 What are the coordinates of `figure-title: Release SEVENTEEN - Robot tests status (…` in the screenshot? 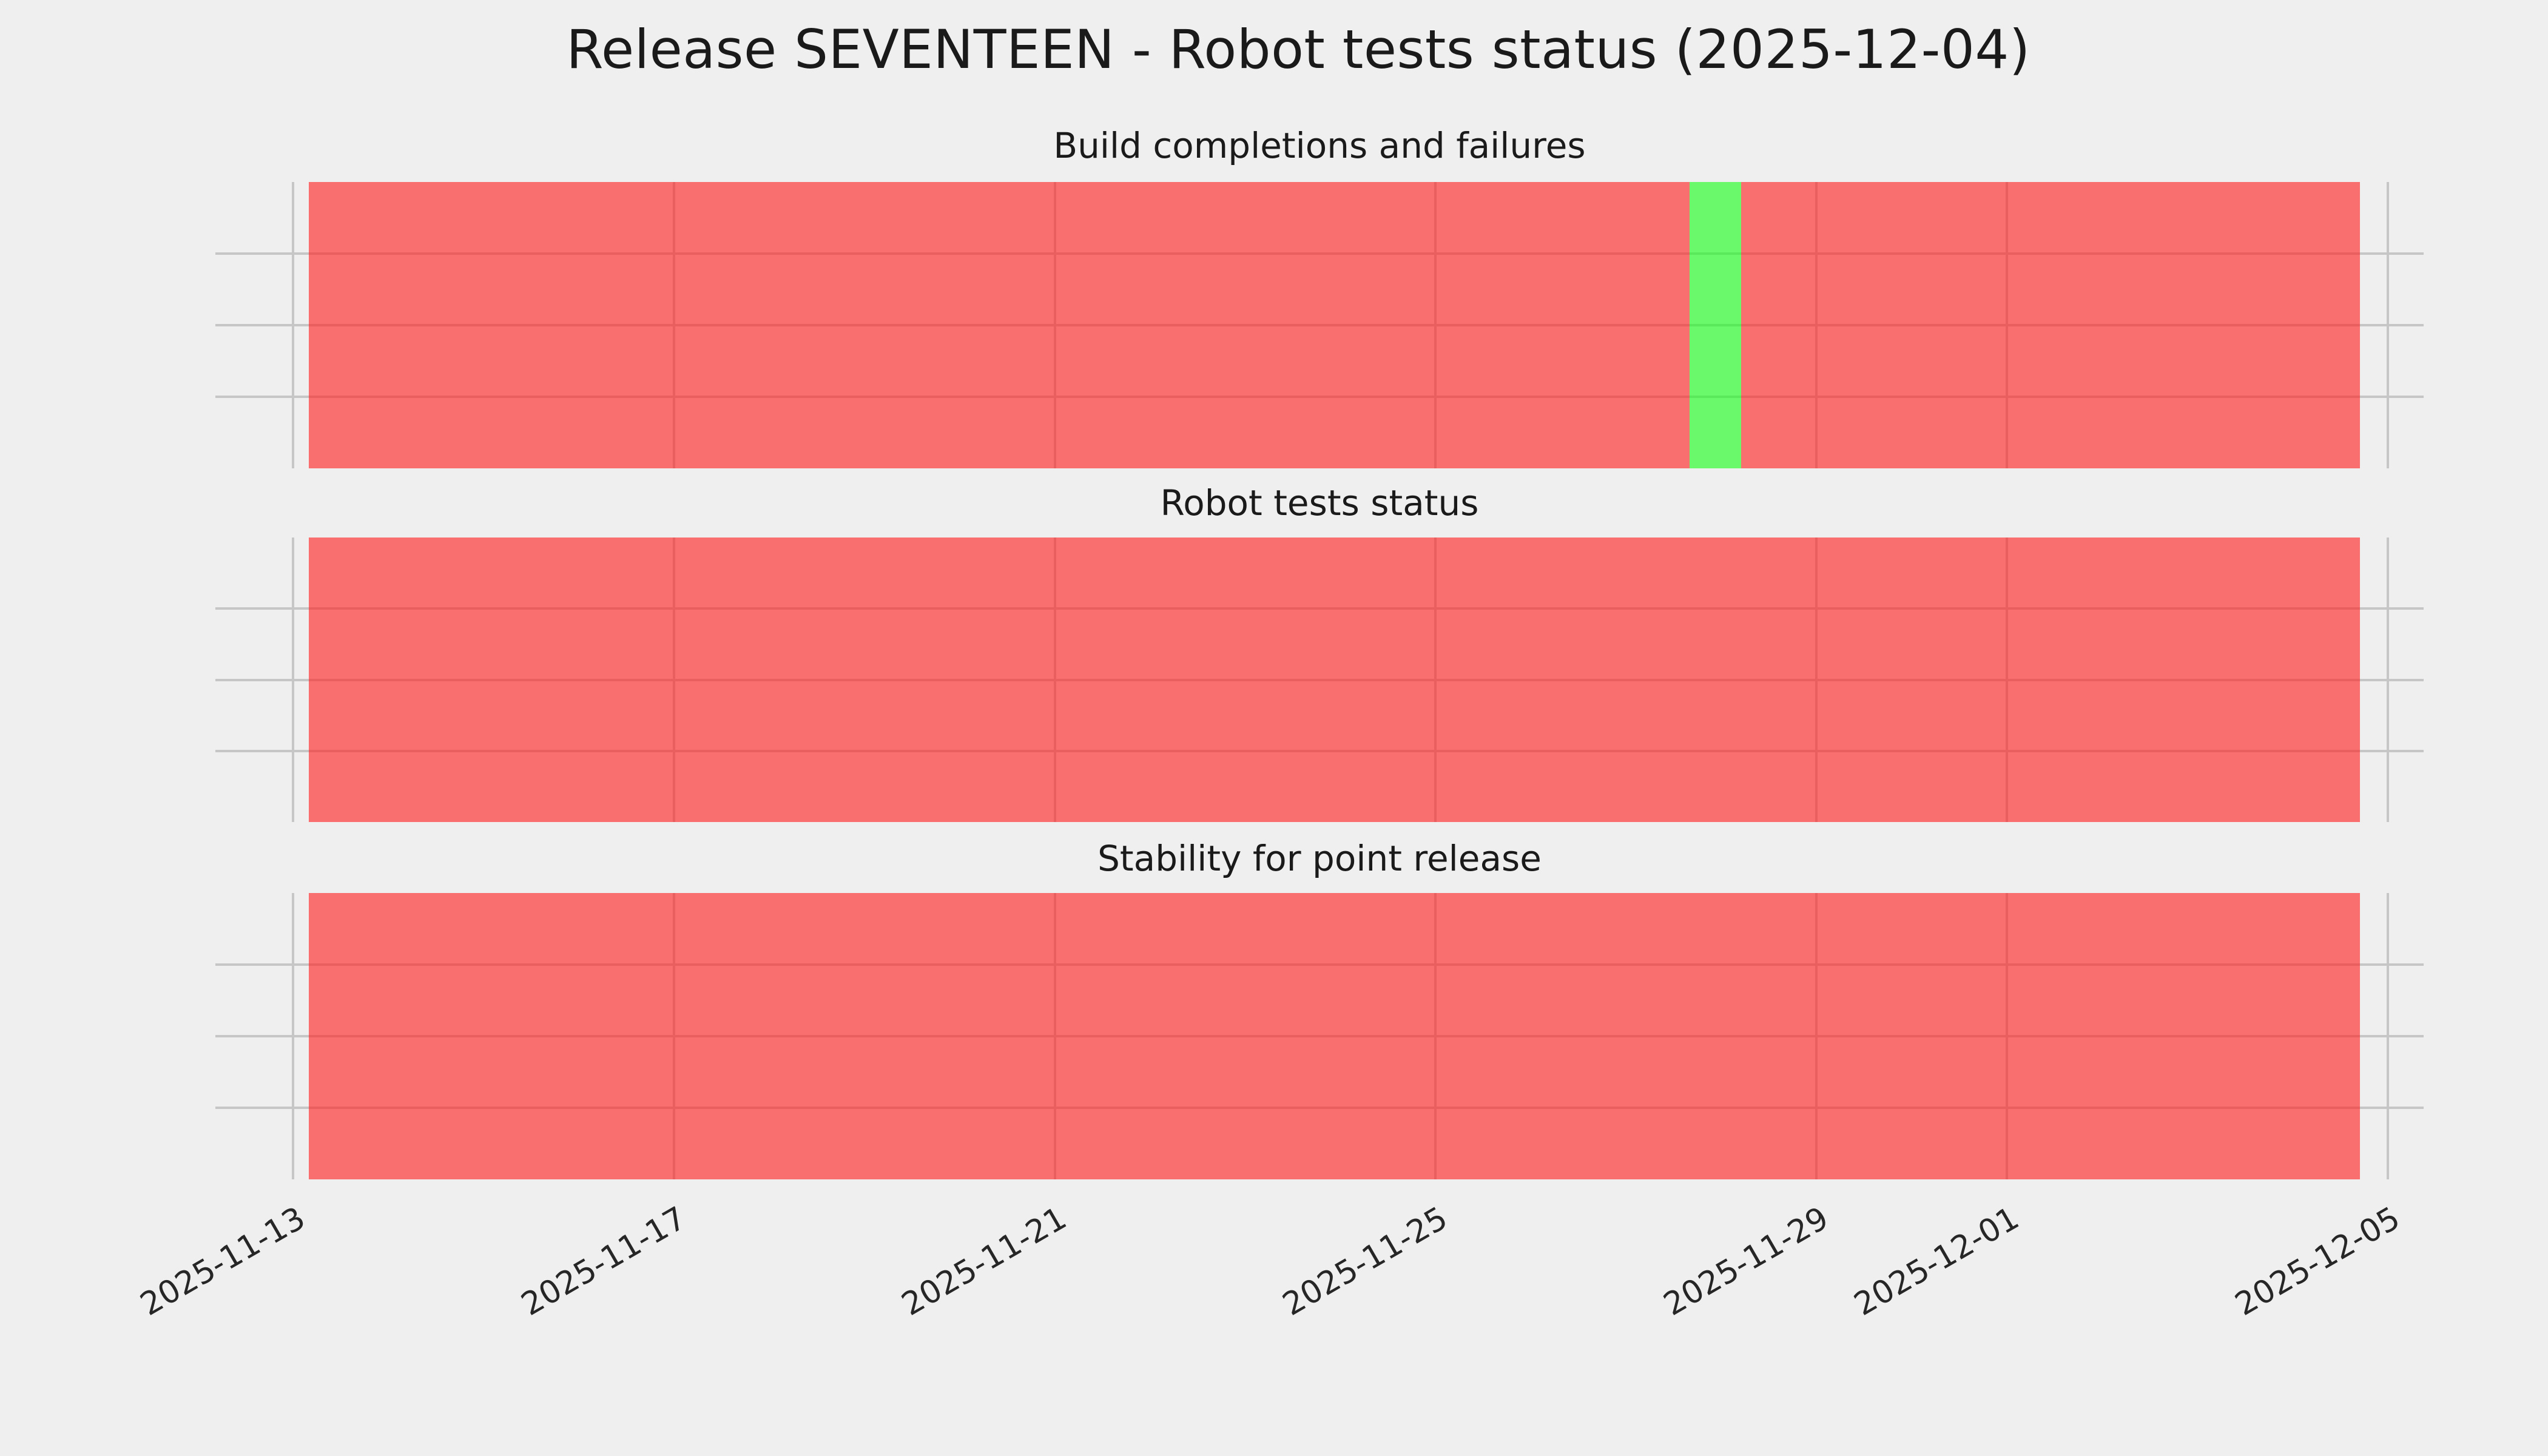 It's located at (1298, 49).